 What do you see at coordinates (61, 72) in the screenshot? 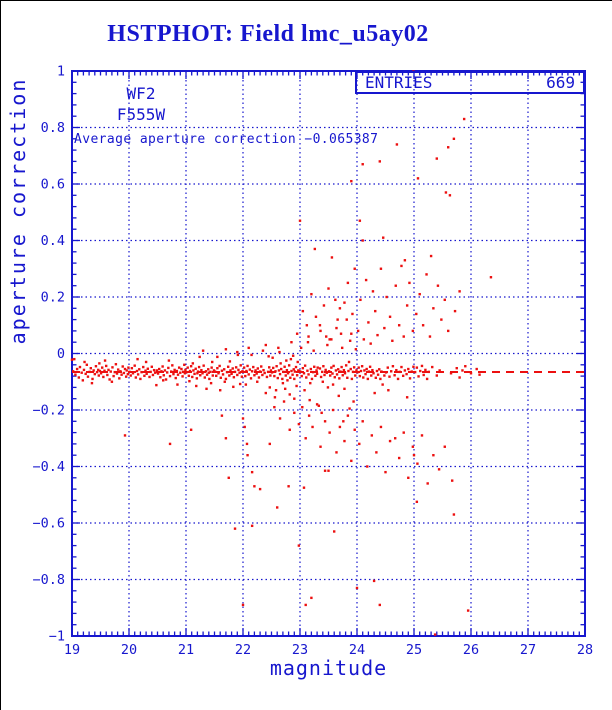
I see `svg-text: 1` at bounding box center [61, 72].